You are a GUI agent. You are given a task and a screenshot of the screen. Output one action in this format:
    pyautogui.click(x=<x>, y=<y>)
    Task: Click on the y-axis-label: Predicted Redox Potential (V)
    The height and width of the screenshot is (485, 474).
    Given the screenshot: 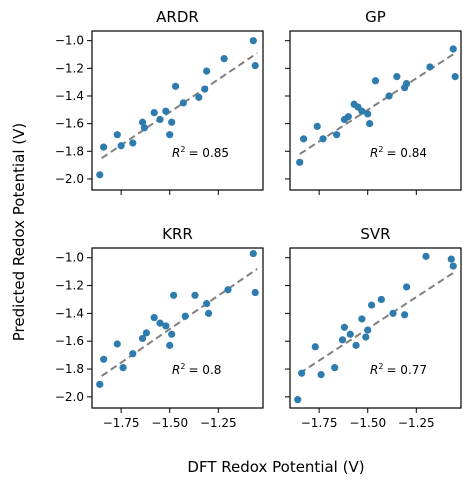 What is the action you would take?
    pyautogui.click(x=19, y=232)
    